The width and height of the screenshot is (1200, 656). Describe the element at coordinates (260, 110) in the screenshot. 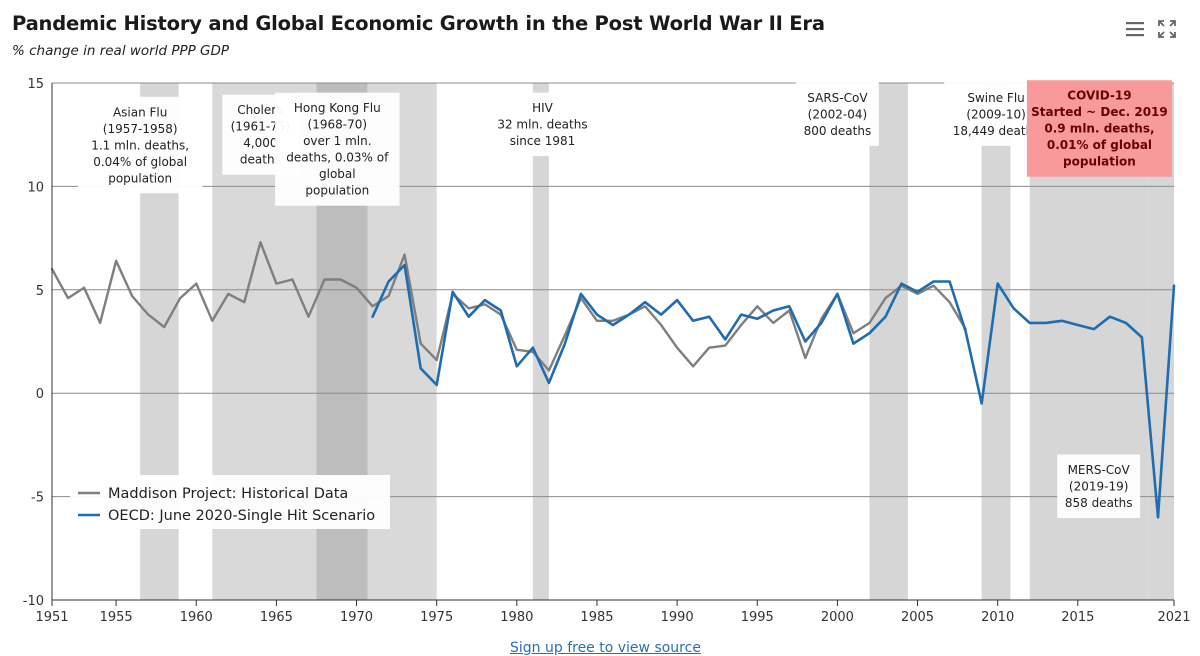

I see `annotation-text: Cholera` at that location.